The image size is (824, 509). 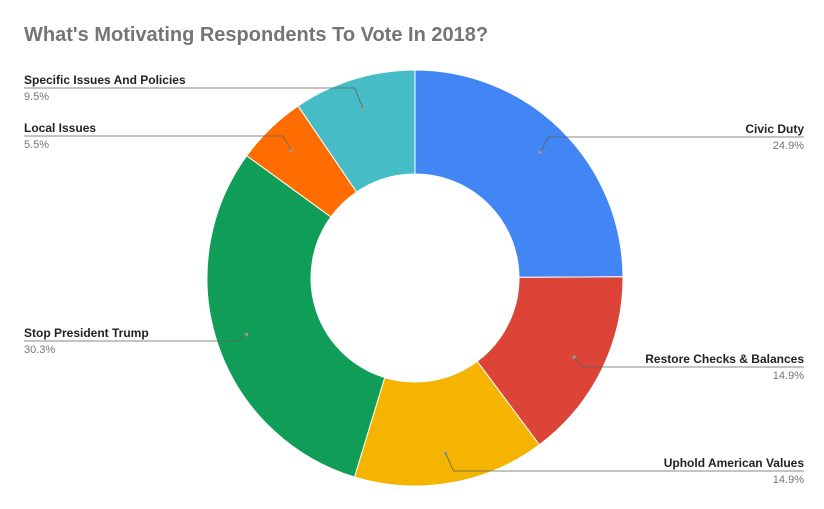 What do you see at coordinates (36, 145) in the screenshot?
I see `slice-value-label: 5.5%` at bounding box center [36, 145].